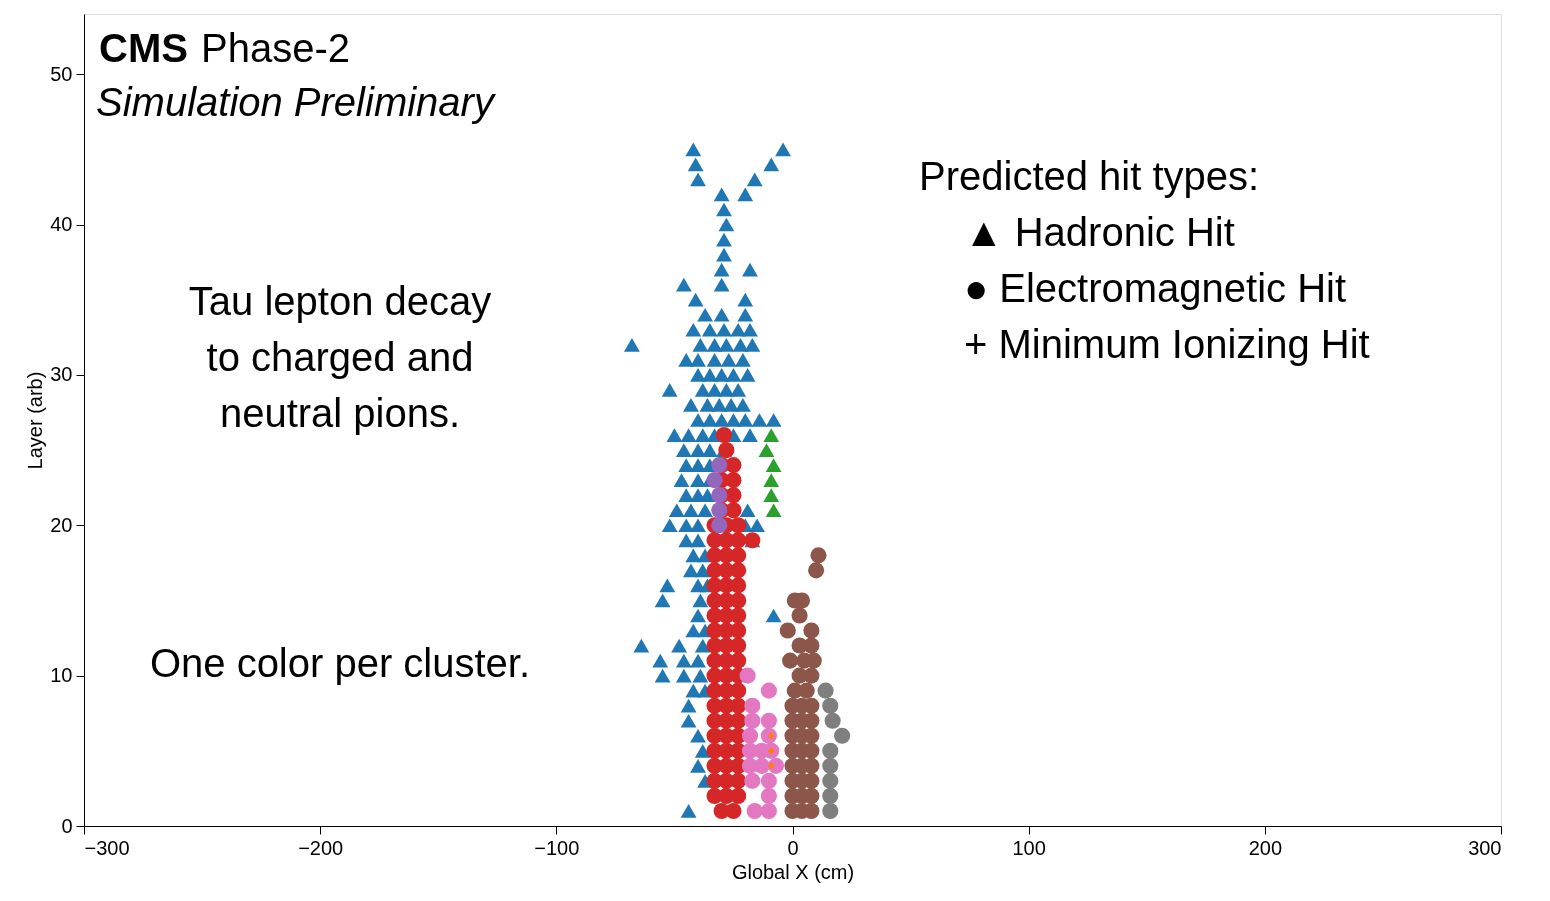 The image size is (1550, 901). What do you see at coordinates (61, 224) in the screenshot?
I see `y-tick-label: 40` at bounding box center [61, 224].